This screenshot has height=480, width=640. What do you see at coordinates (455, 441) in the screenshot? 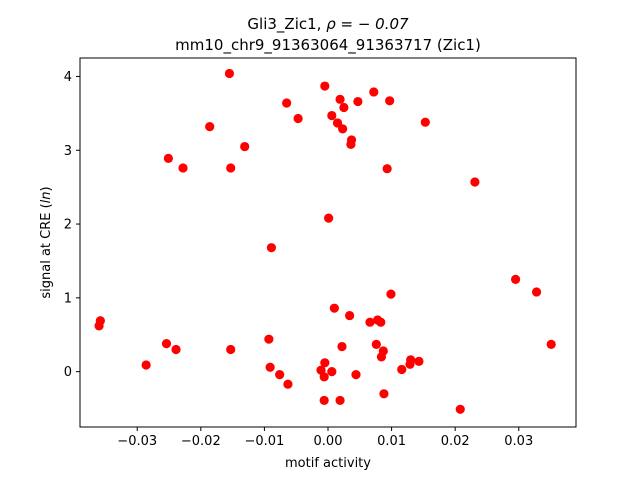
I see `x-tick-label: 0.02` at bounding box center [455, 441].